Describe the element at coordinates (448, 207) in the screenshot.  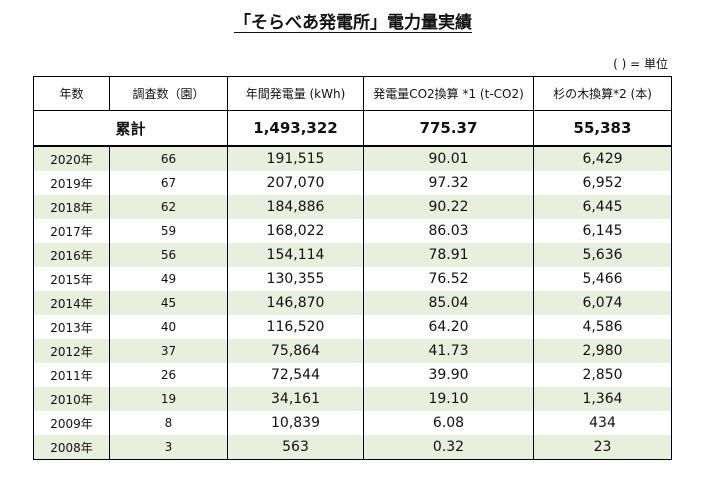
I see `row-co2: 90.22` at that location.